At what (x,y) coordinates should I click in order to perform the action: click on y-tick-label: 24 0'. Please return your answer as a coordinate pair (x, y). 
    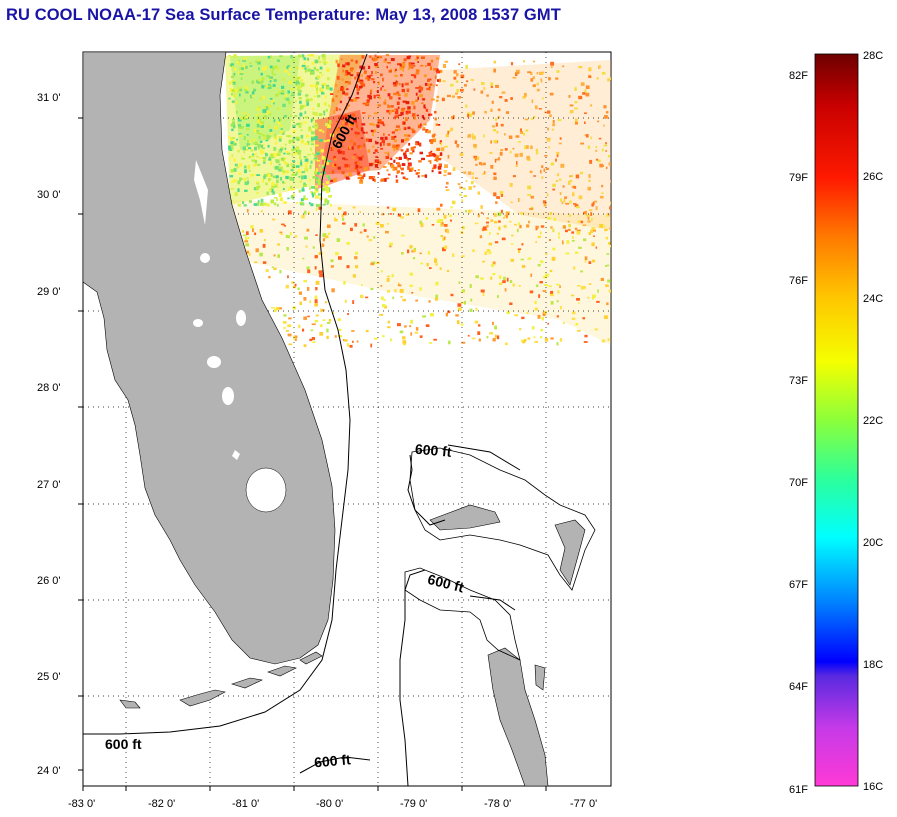
    Looking at the image, I should click on (49, 771).